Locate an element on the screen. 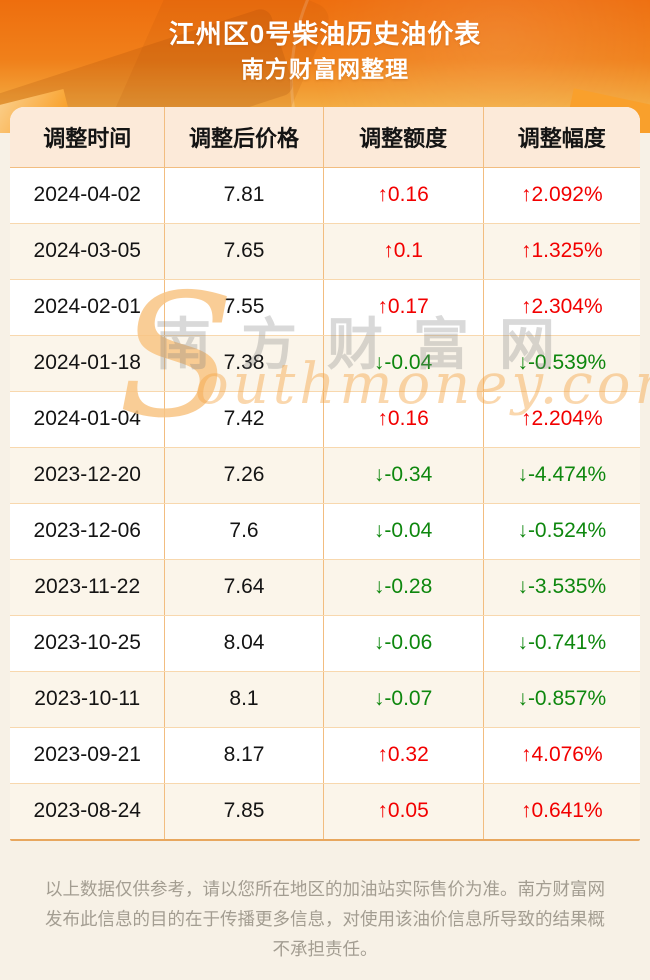 This screenshot has width=650, height=980. pct-cell: ↓-3.535% is located at coordinates (561, 587).